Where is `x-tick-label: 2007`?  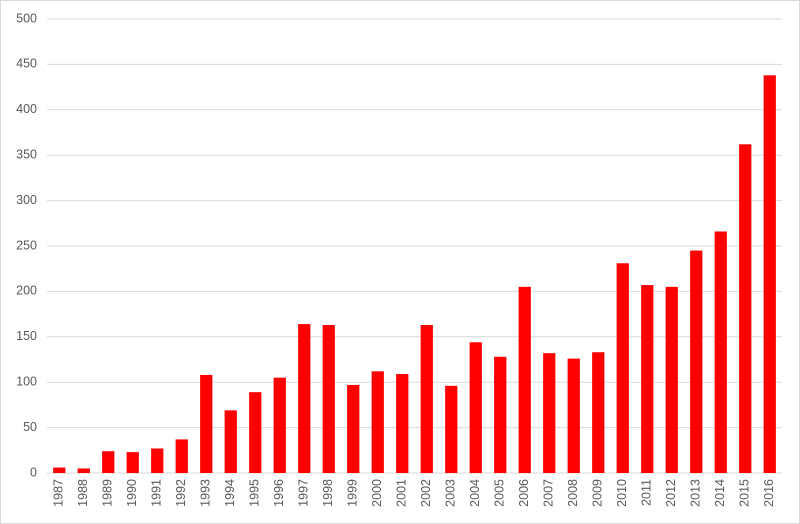 x-tick-label: 2007 is located at coordinates (549, 493).